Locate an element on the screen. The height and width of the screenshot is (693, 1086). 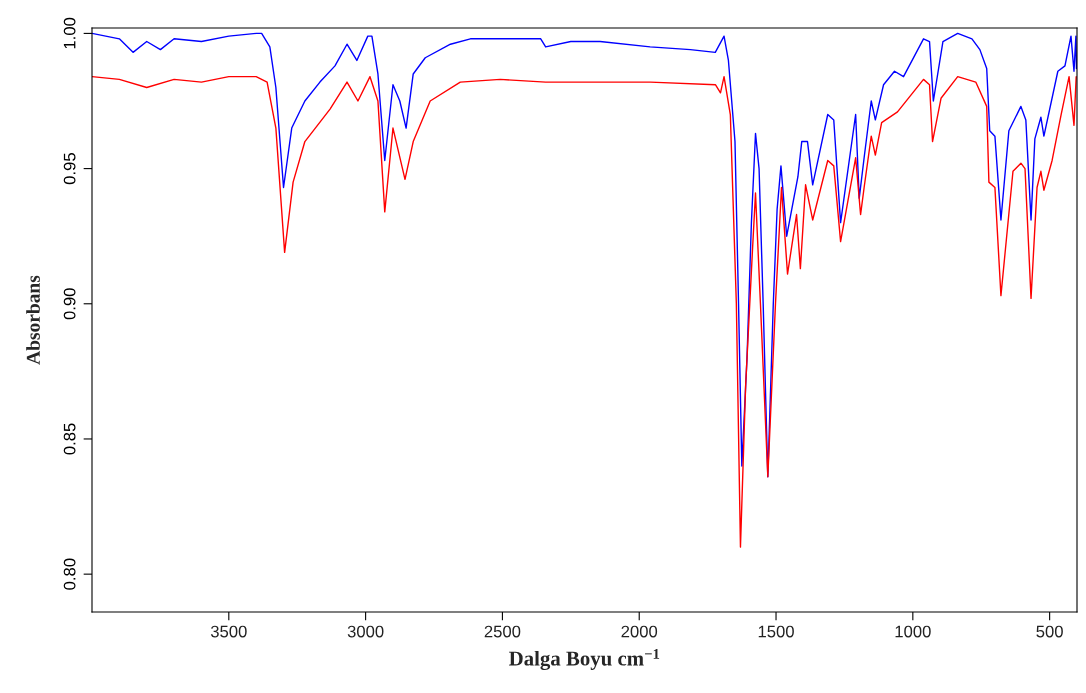
y-tick-label: 0.95 is located at coordinates (69, 169).